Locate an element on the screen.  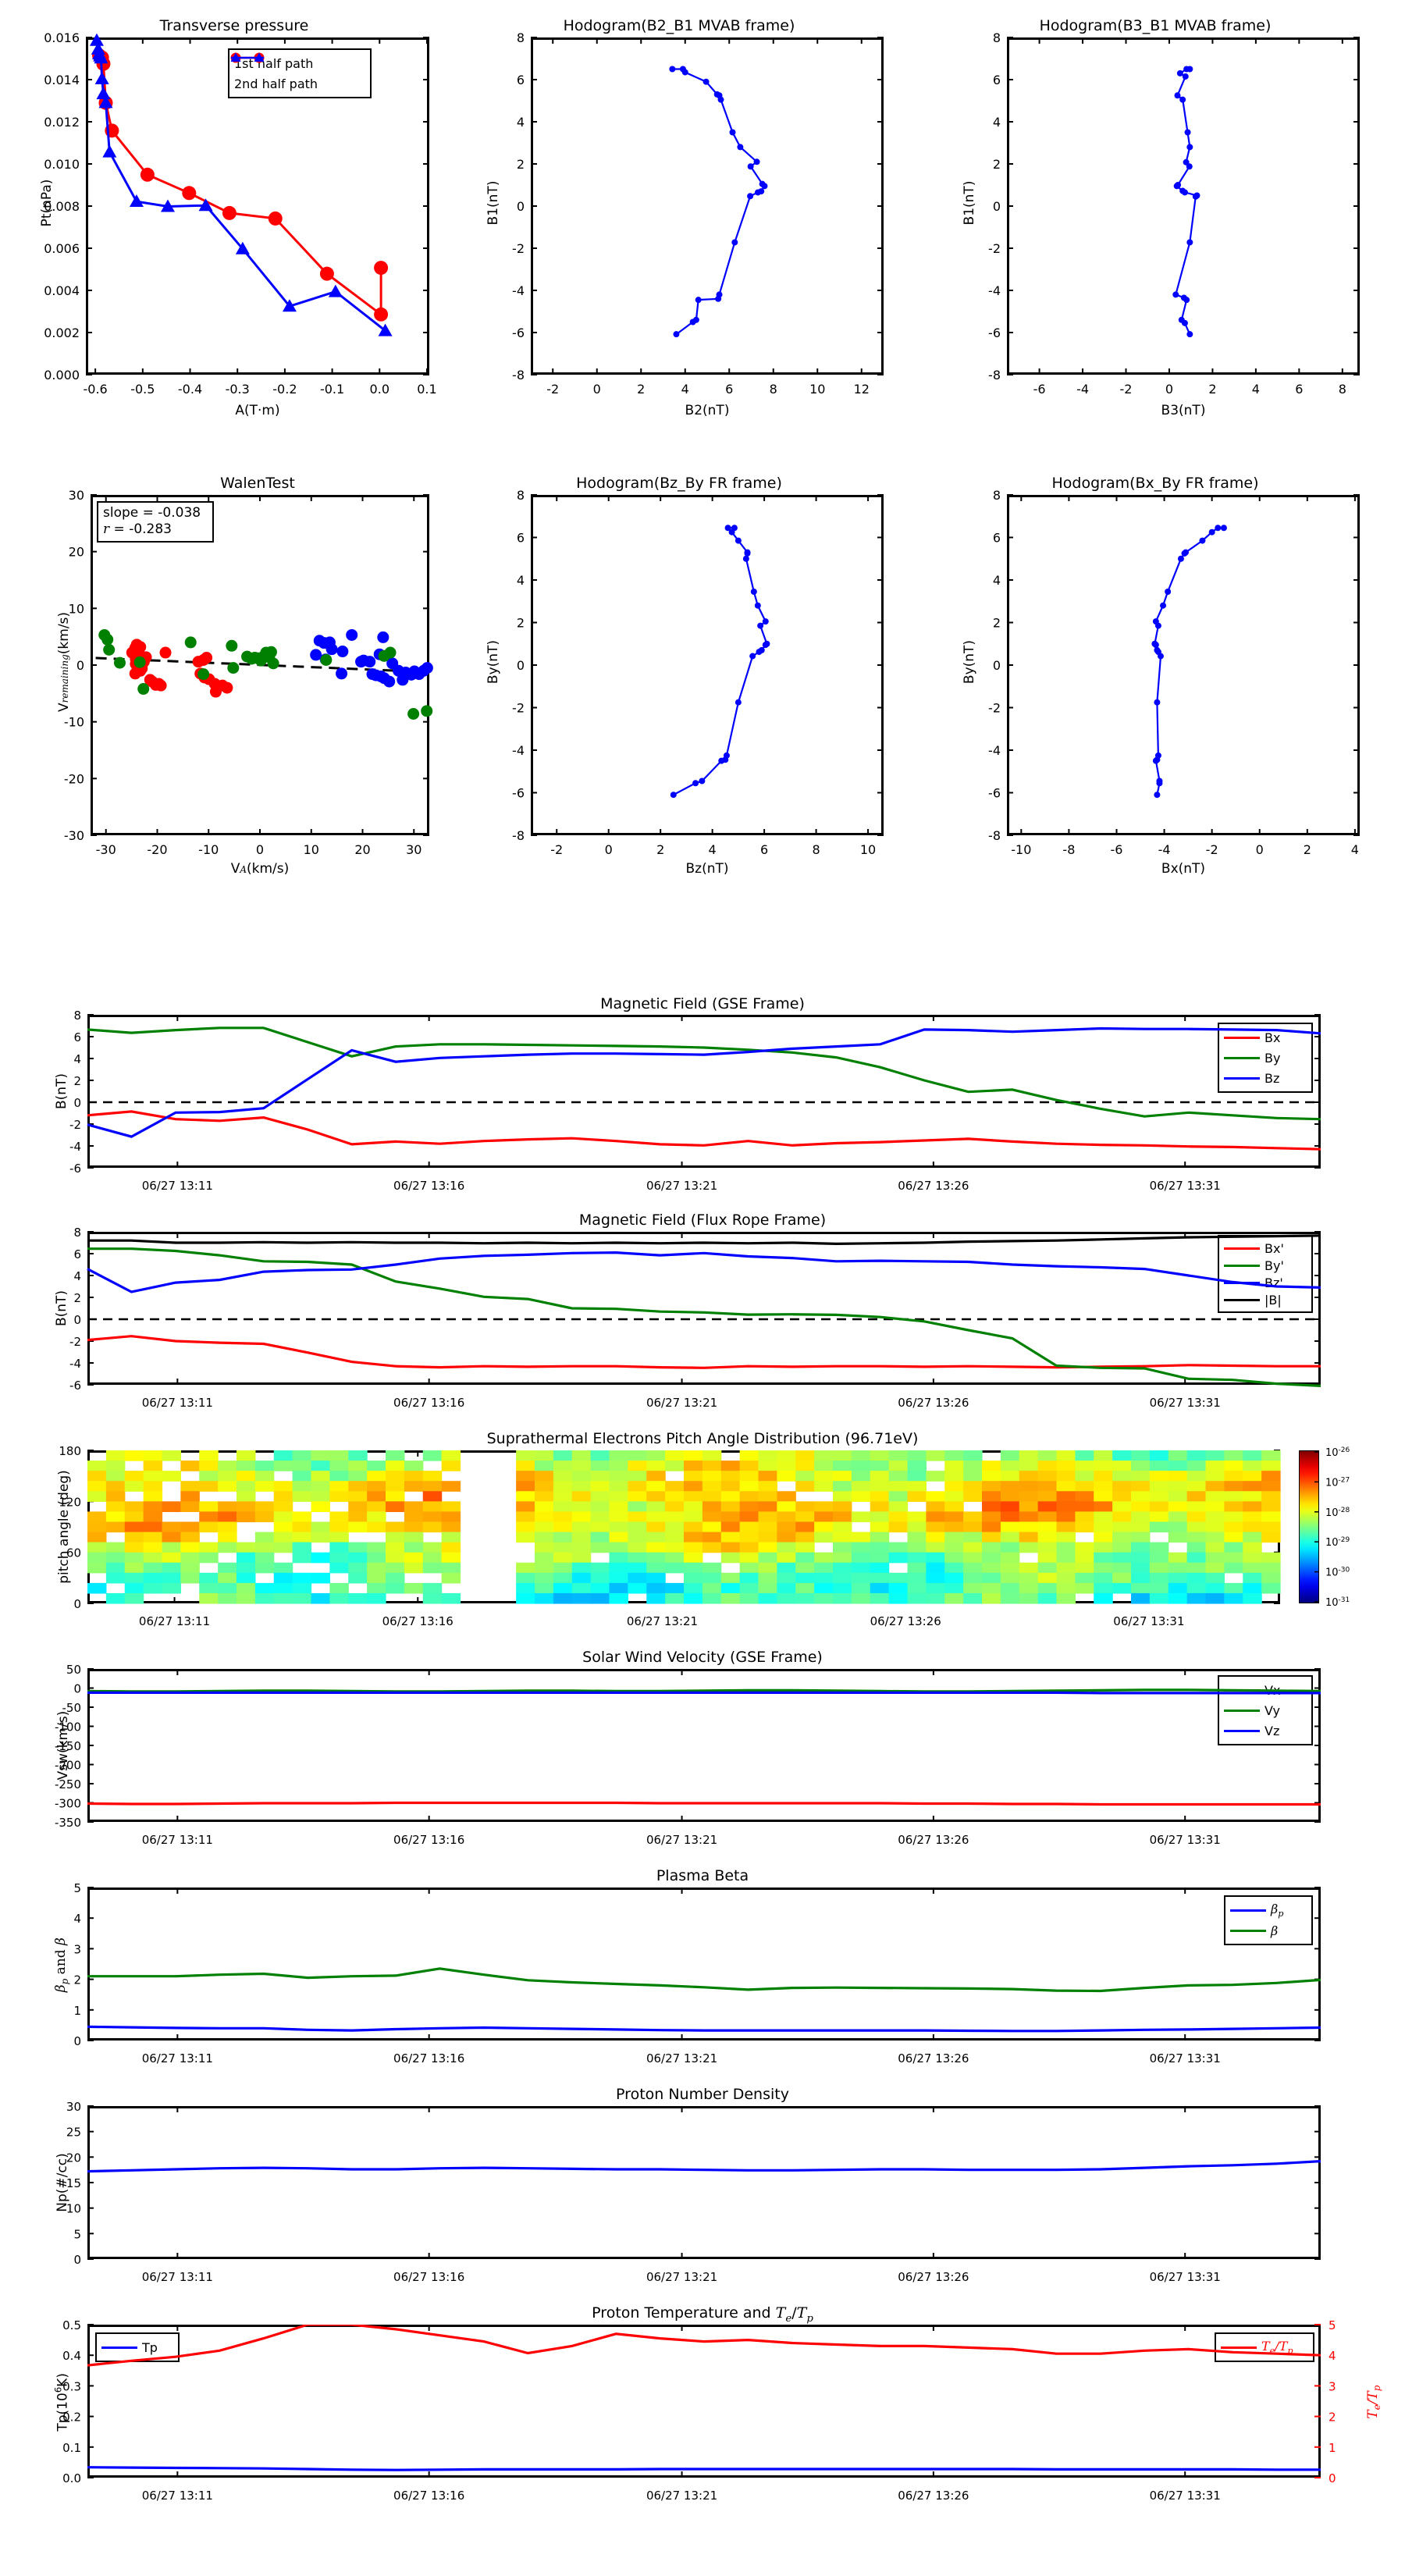
panel-title: Plasma Beta is located at coordinates (703, 1876).